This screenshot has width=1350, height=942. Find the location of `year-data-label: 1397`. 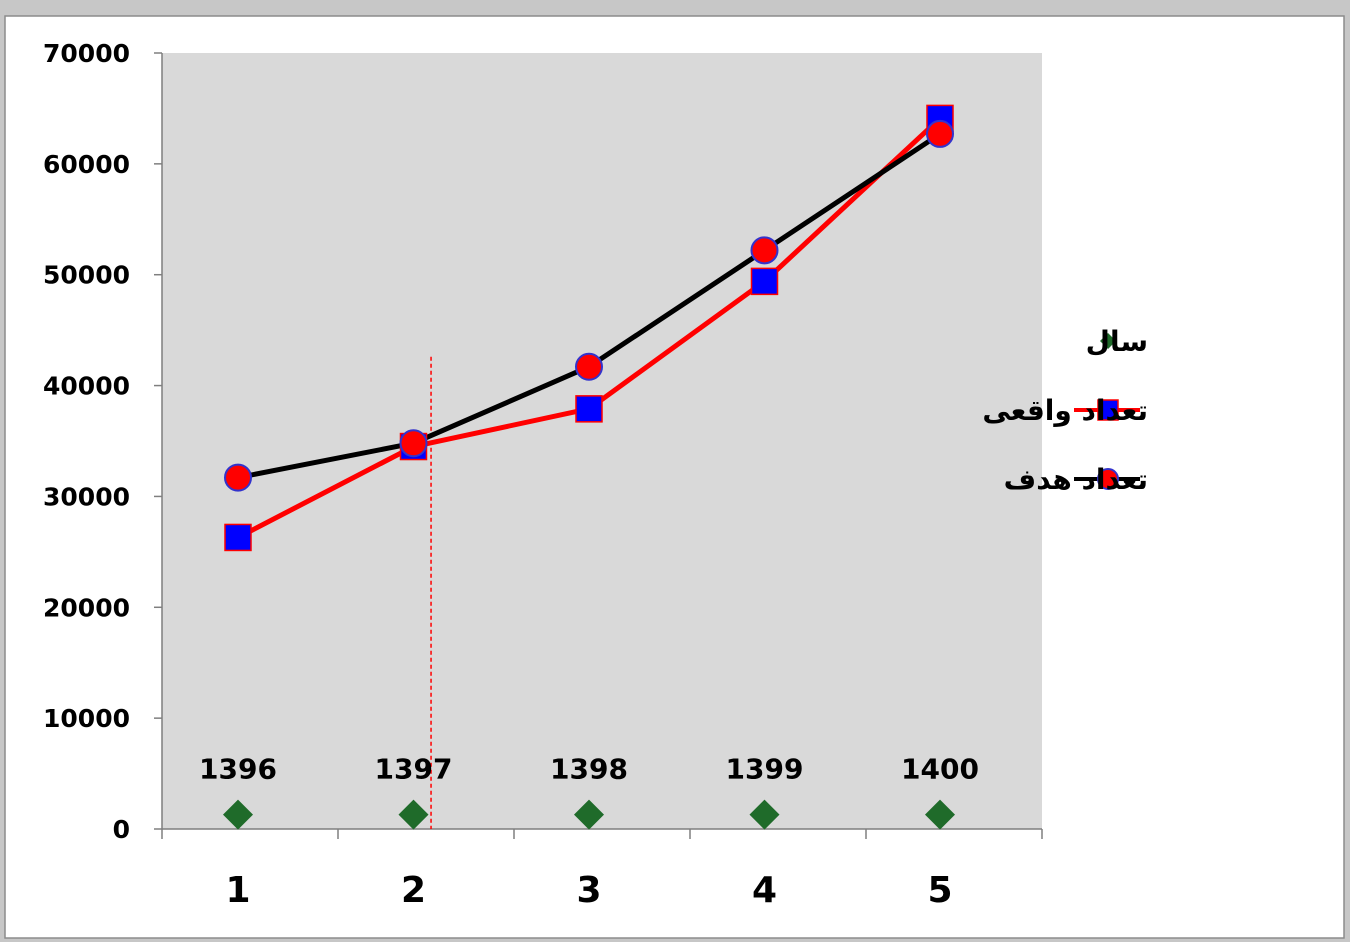

year-data-label: 1397 is located at coordinates (414, 769).